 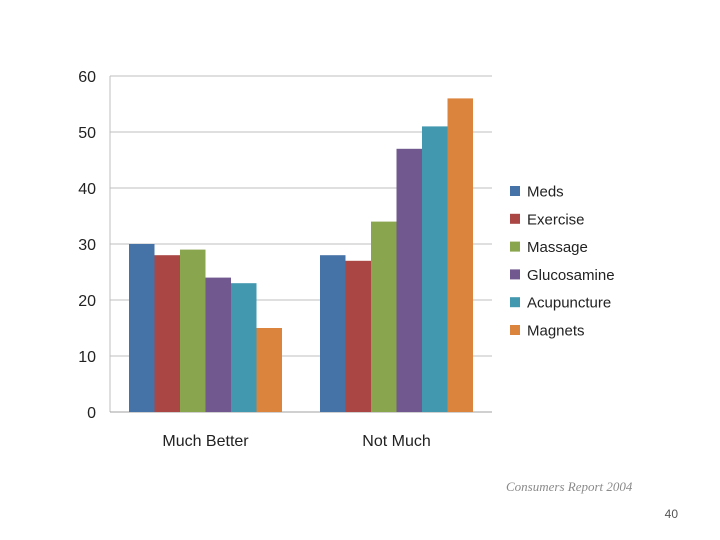 I want to click on legend-label: Acupuncture, so click(x=569, y=303).